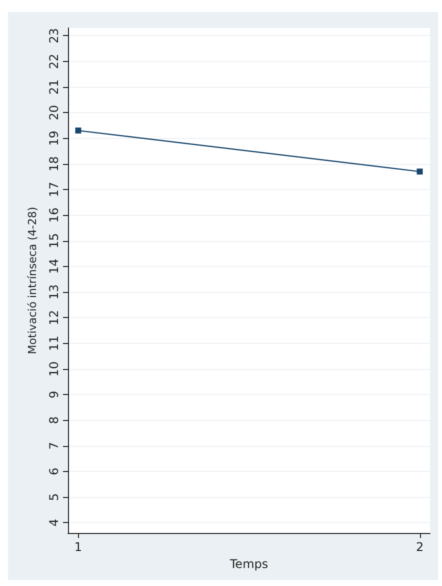 This screenshot has height=586, width=442. Describe the element at coordinates (78, 547) in the screenshot. I see `x-tick-label: 1` at that location.